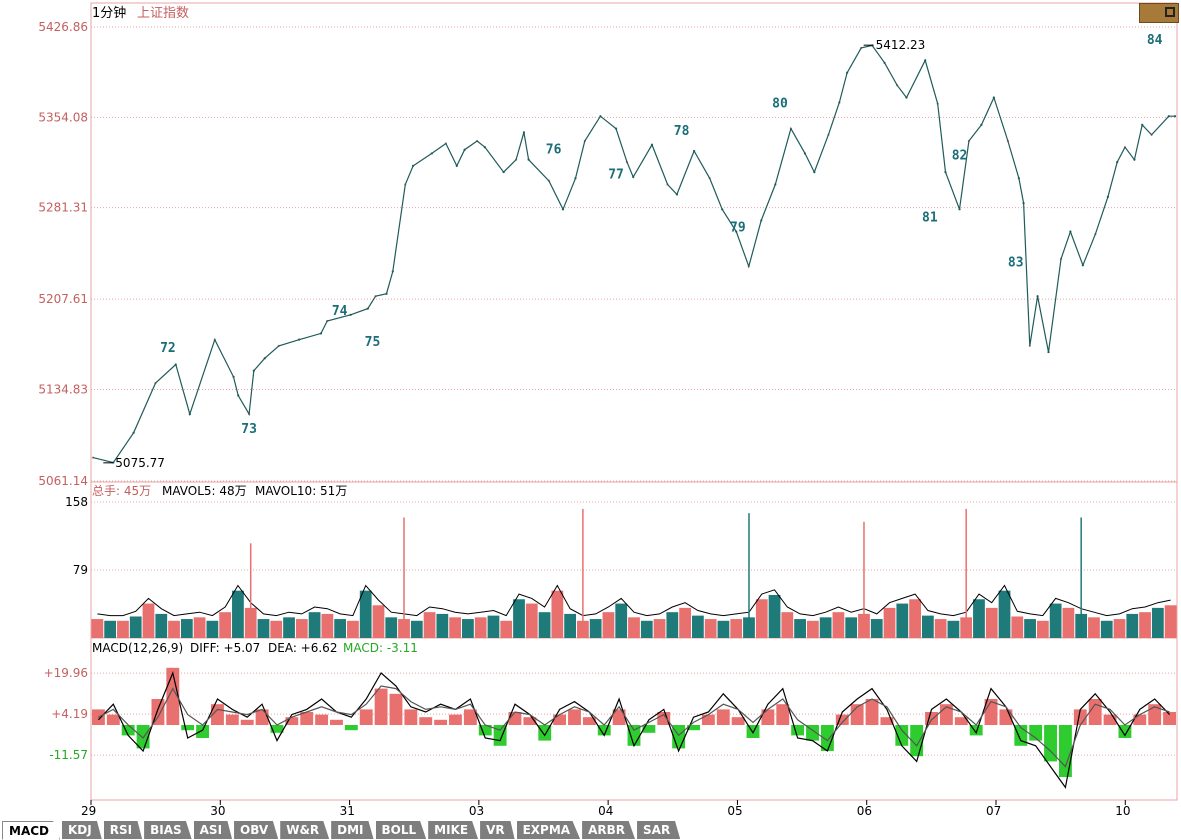  I want to click on macd-tick-label: +4.19, so click(69, 714).